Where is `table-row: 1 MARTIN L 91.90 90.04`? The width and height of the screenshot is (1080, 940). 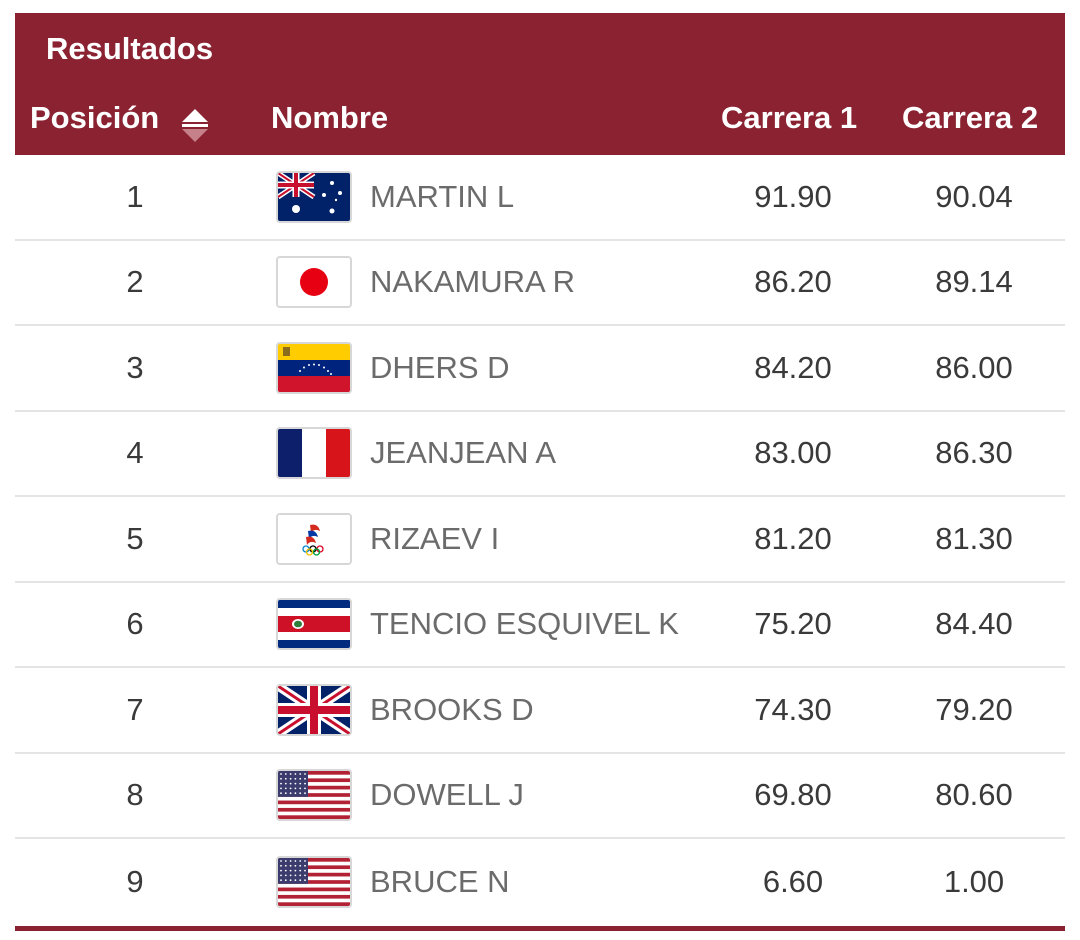
table-row: 1 MARTIN L 91.90 90.04 is located at coordinates (540, 198).